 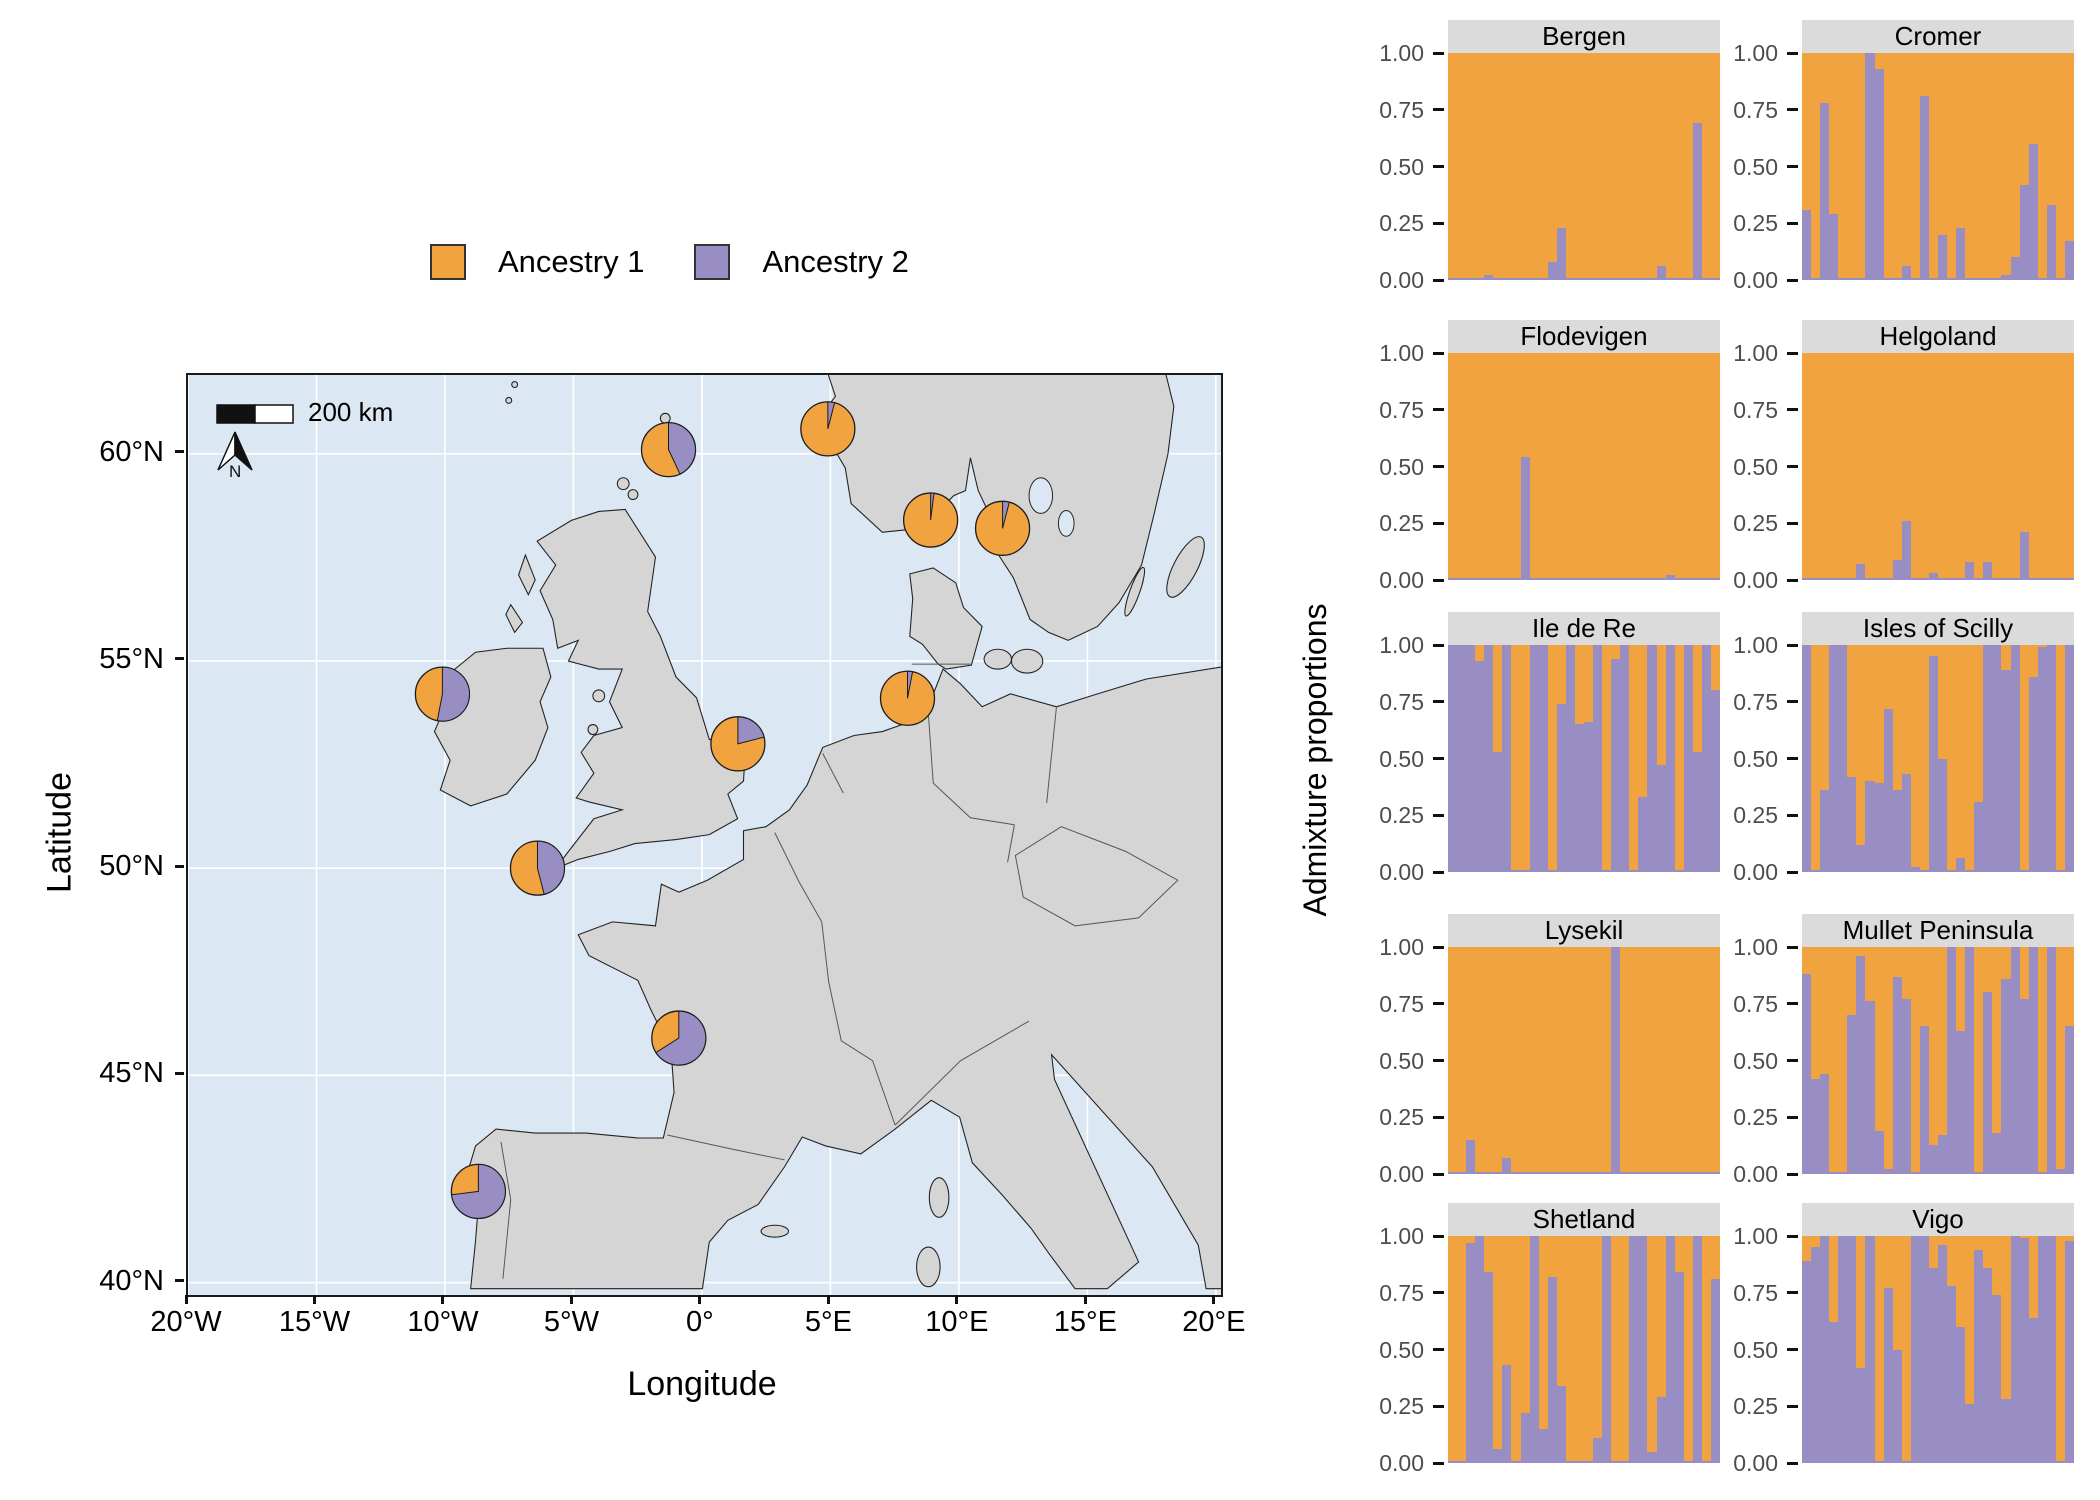 What do you see at coordinates (274, 414) in the screenshot?
I see `scale-bar-white-segment` at bounding box center [274, 414].